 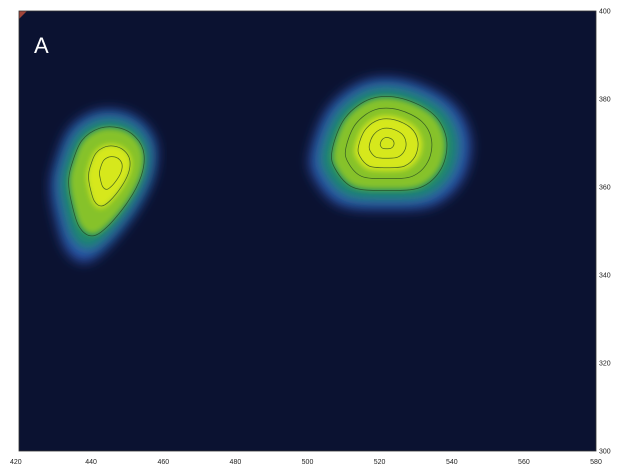 What do you see at coordinates (605, 188) in the screenshot?
I see `y-tick-label: 360` at bounding box center [605, 188].